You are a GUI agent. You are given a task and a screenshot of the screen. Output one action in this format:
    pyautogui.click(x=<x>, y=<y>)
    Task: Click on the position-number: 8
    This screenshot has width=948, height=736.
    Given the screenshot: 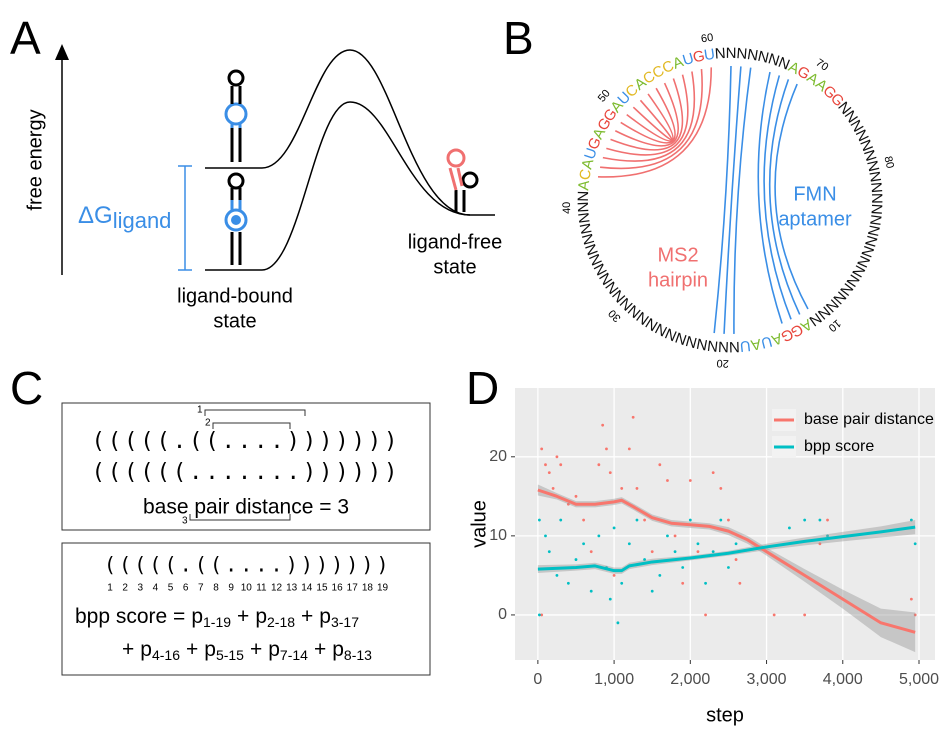 What is the action you would take?
    pyautogui.click(x=216, y=588)
    